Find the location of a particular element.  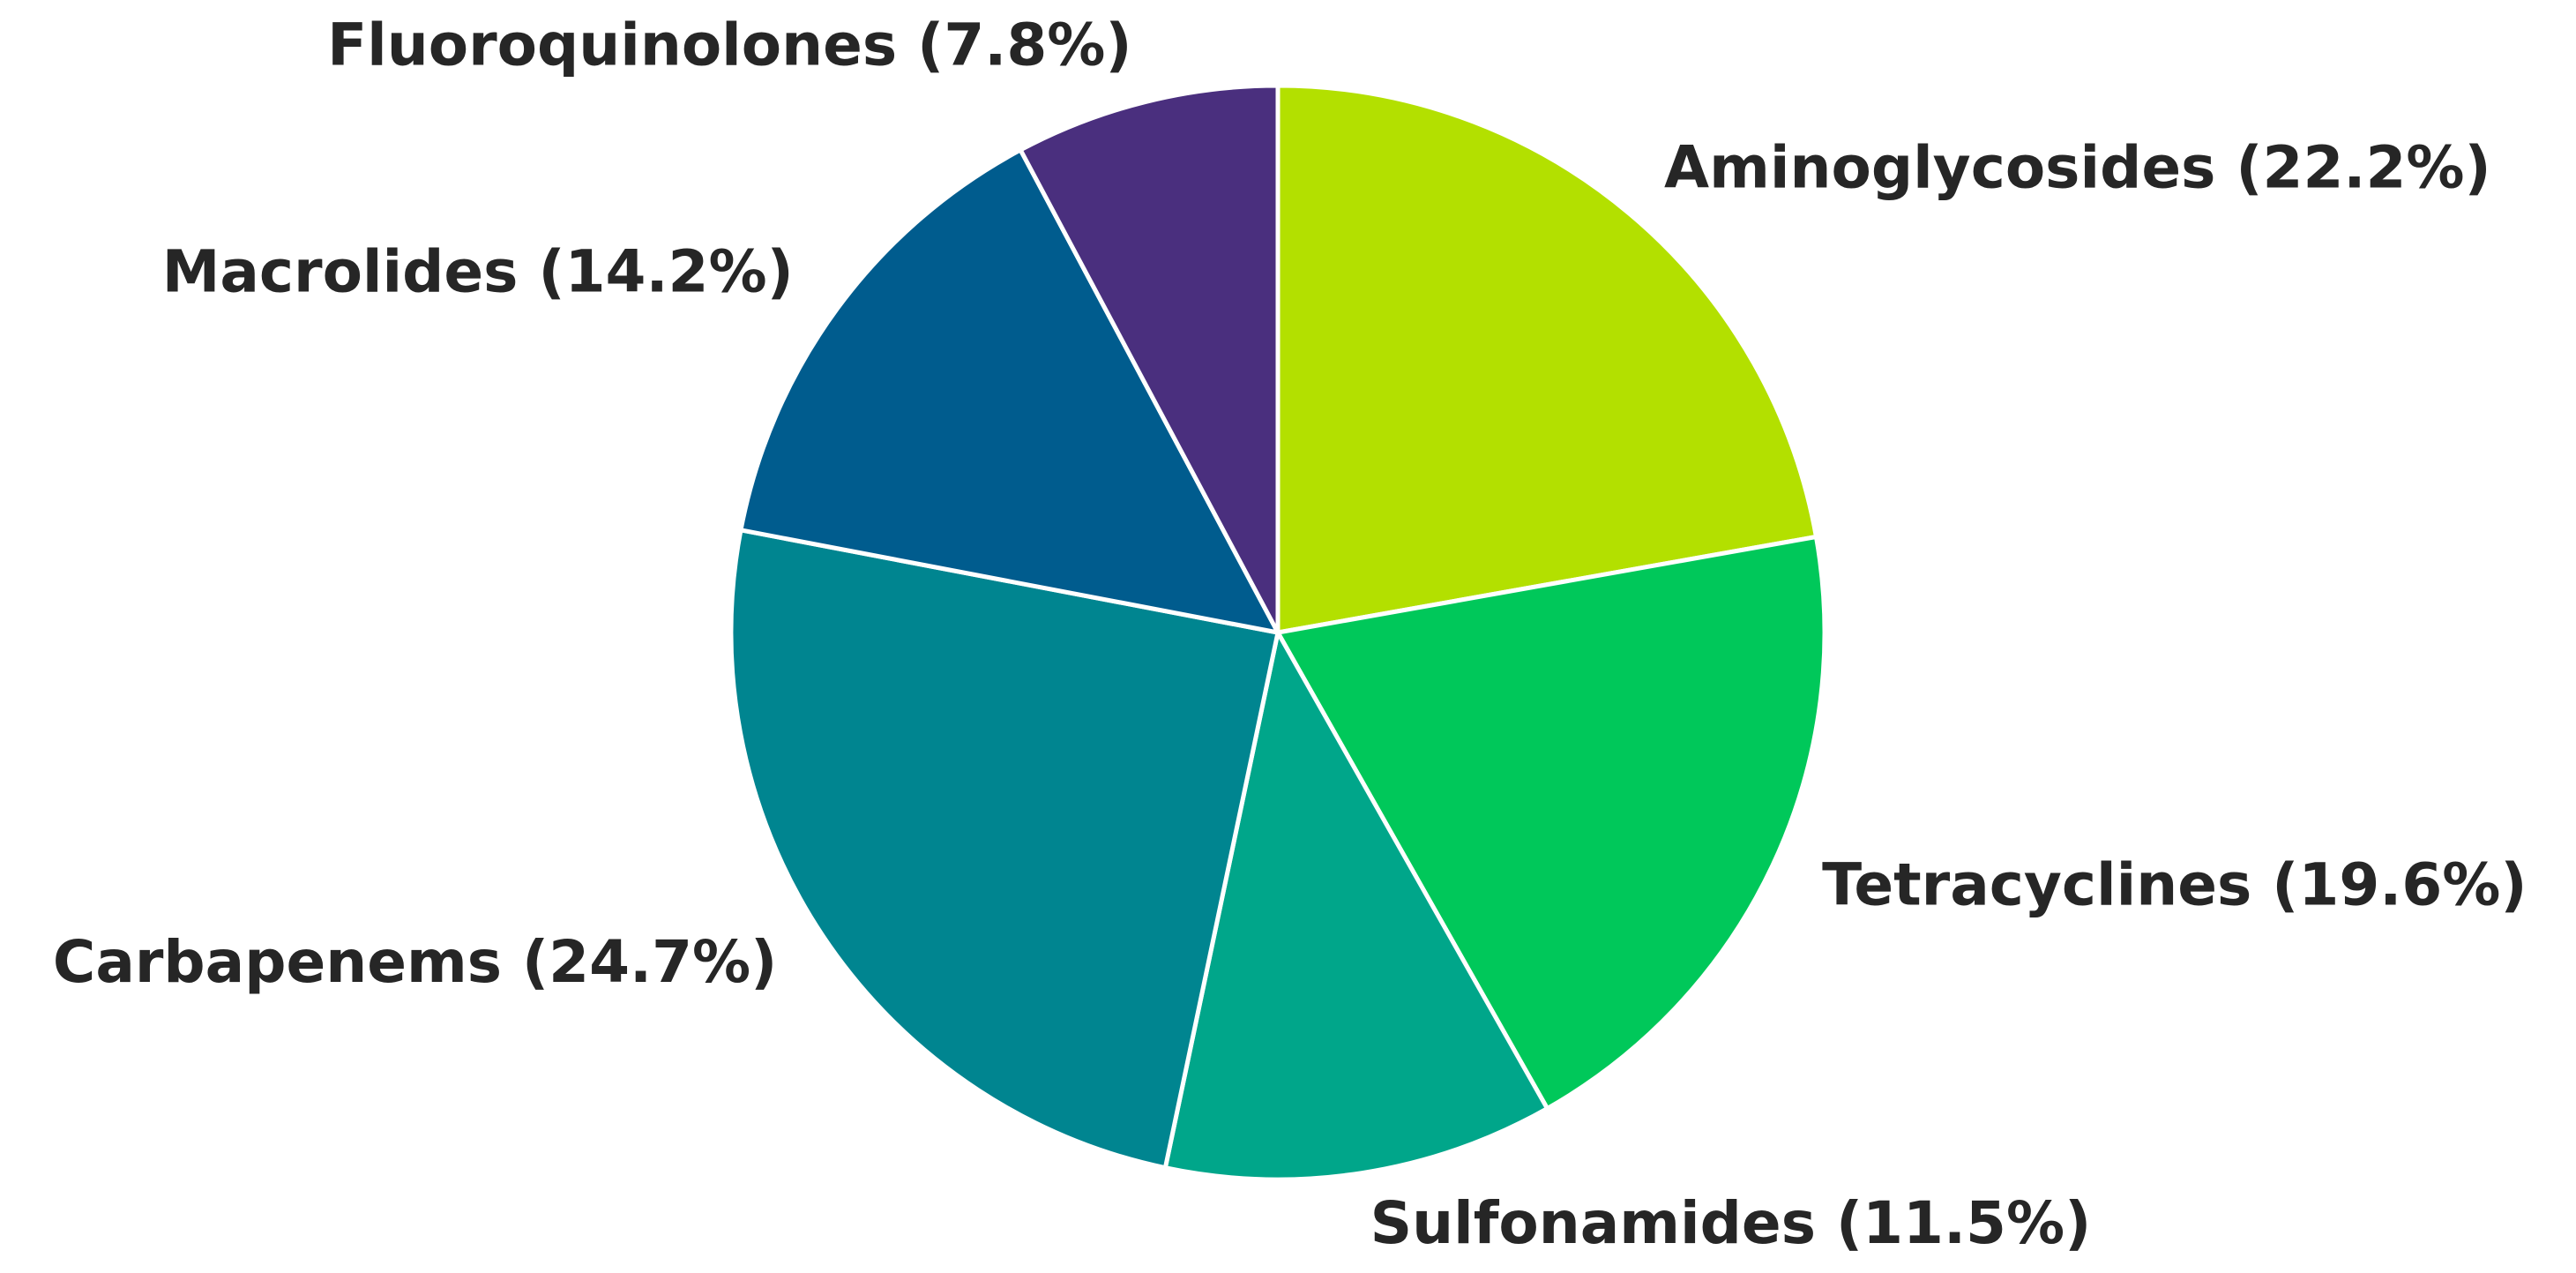

category-name: Aminoglycosides is located at coordinates (1939, 167).